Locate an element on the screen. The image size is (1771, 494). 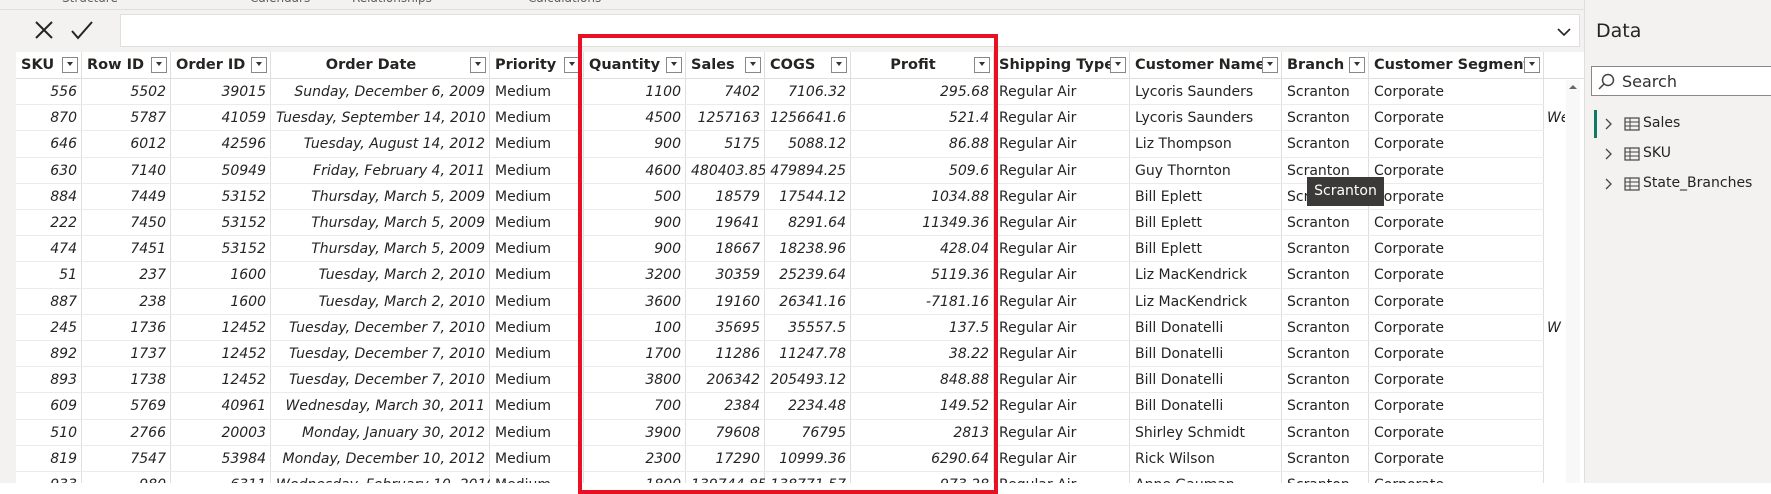
table-cell: 295.68 is located at coordinates (964, 92).